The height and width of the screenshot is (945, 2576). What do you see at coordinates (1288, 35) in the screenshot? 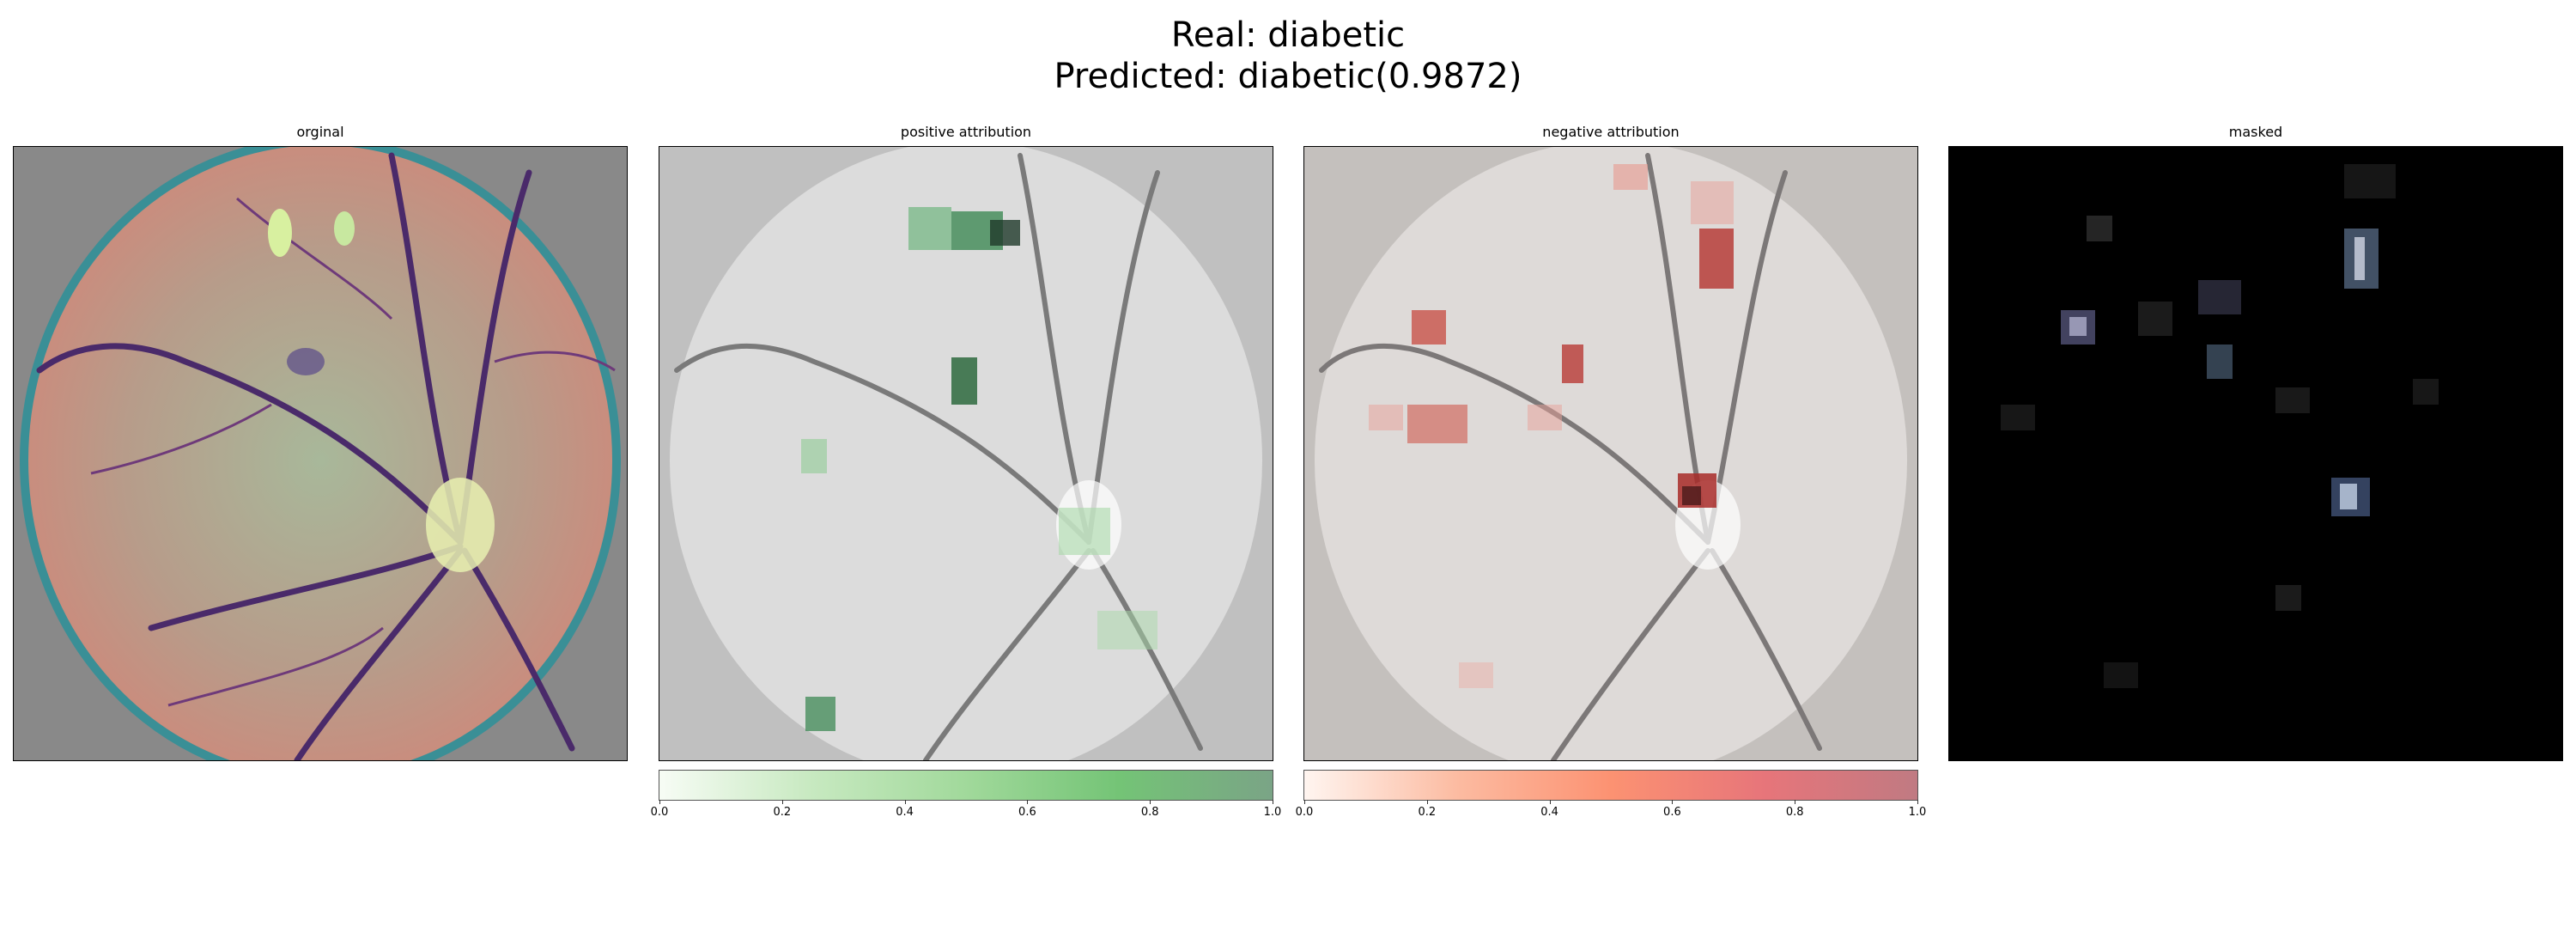
I see `figure-title-real: Real: diabetic` at bounding box center [1288, 35].